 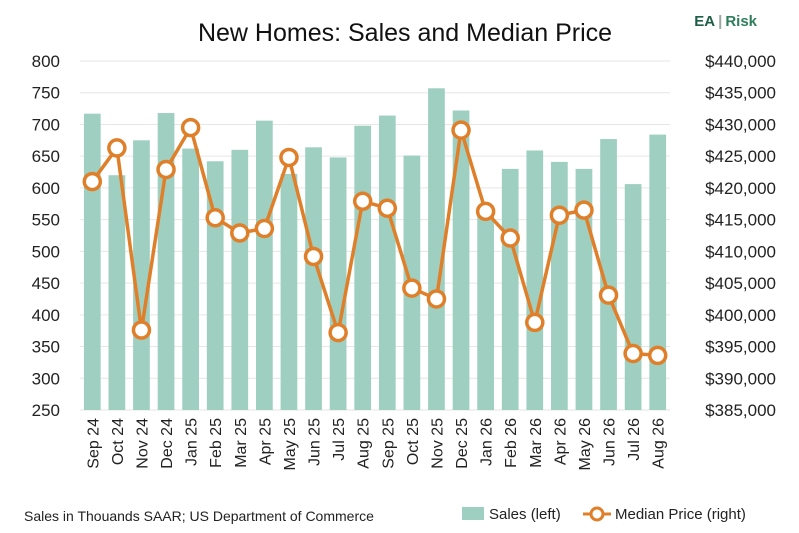 I want to click on right-tick-label: $440,000, so click(x=740, y=61).